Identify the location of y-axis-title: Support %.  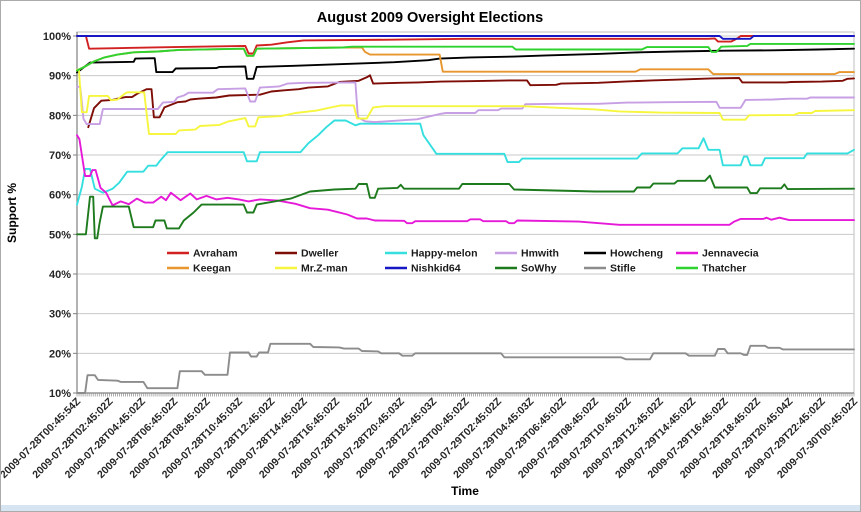
(12, 213).